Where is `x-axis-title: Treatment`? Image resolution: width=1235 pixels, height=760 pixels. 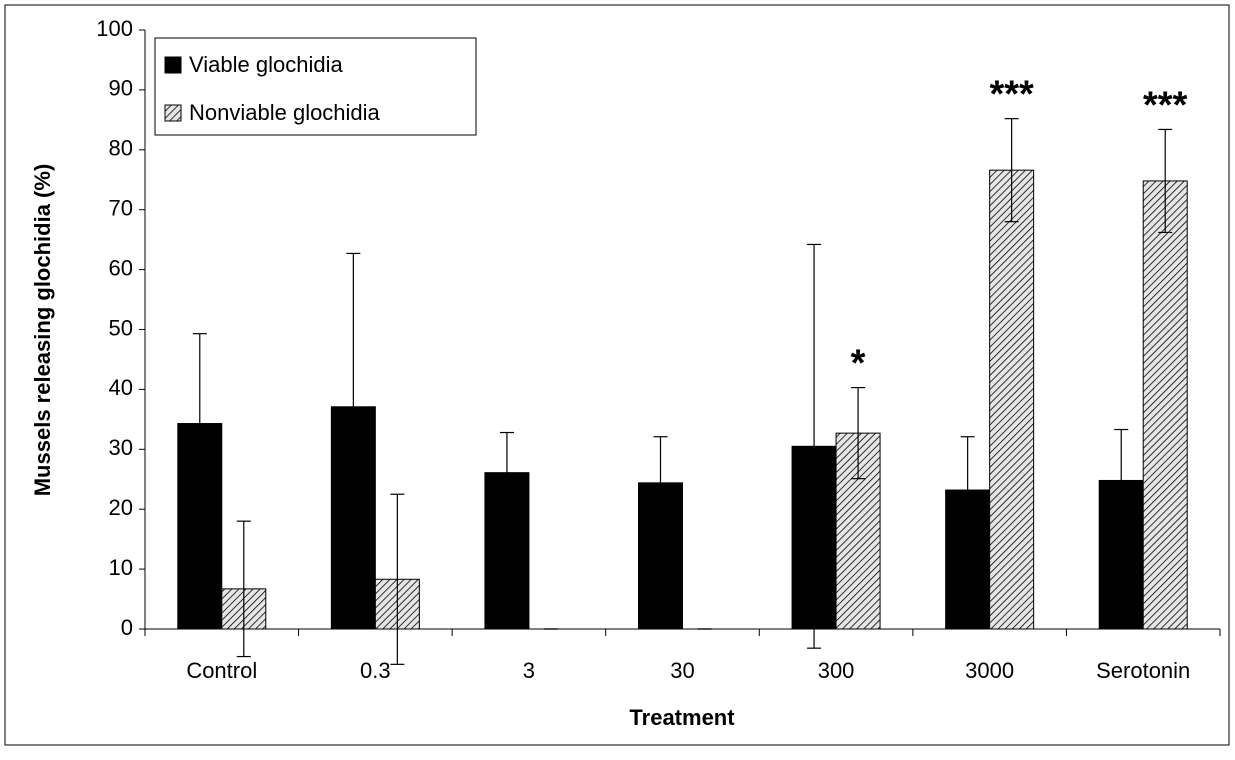
x-axis-title: Treatment is located at coordinates (682, 717).